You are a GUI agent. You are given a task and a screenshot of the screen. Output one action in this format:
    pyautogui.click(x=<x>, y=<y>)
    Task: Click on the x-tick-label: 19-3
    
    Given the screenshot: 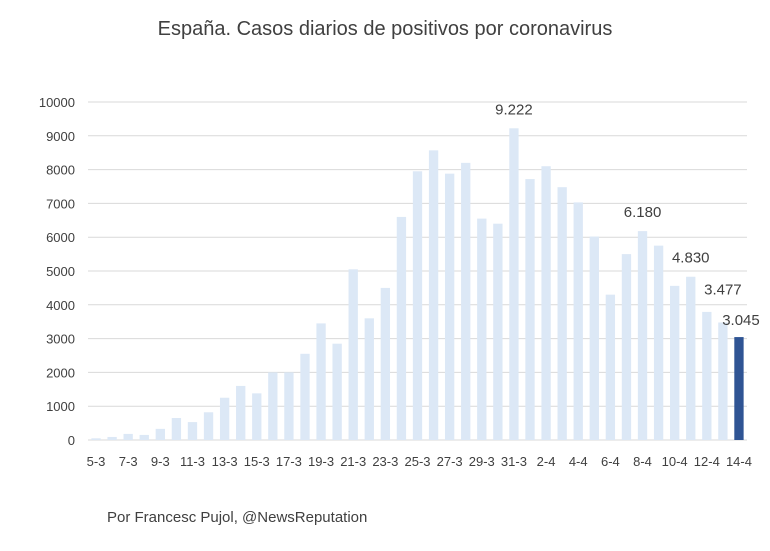 What is the action you would take?
    pyautogui.click(x=321, y=461)
    